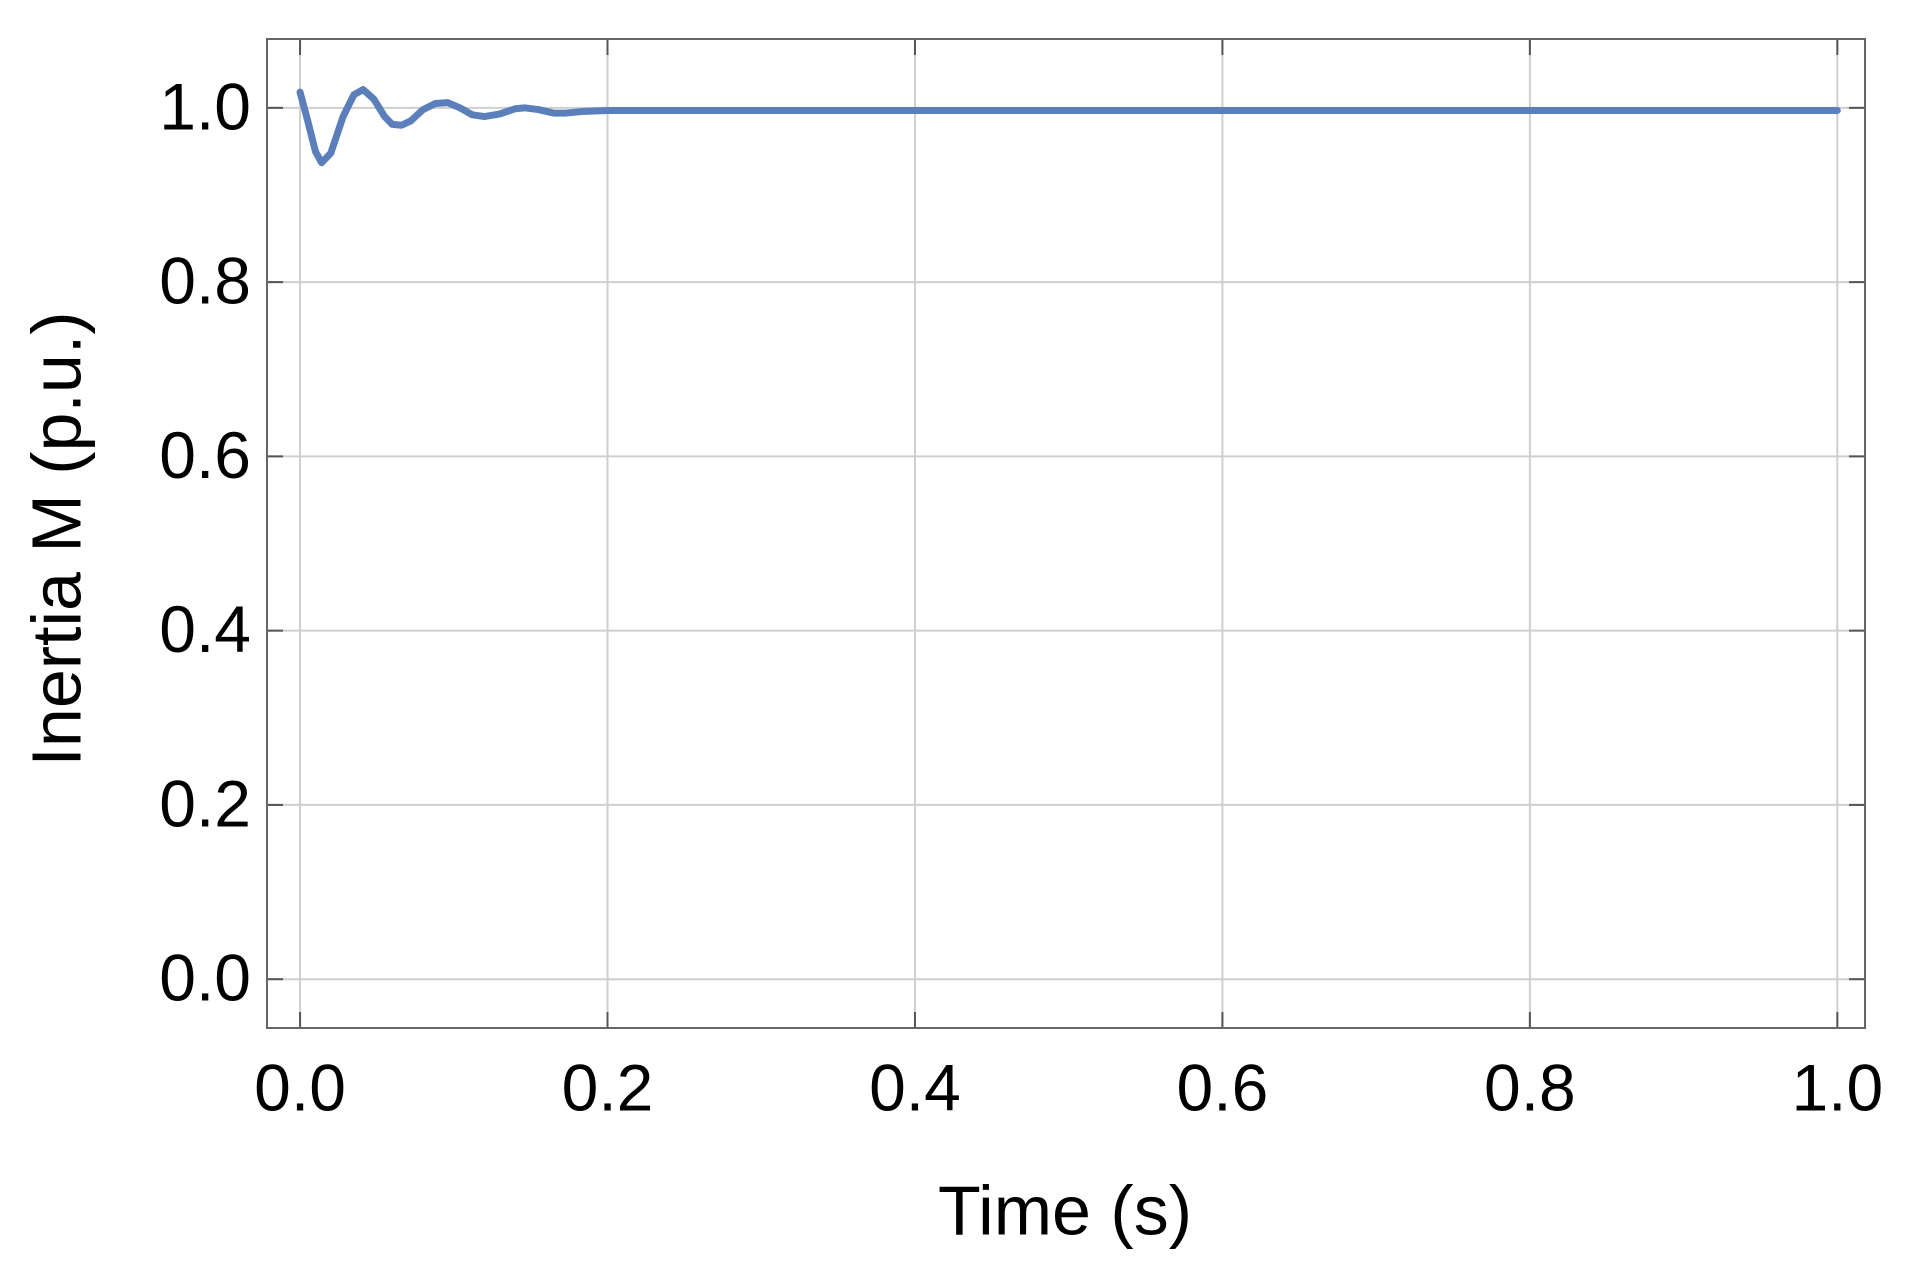  I want to click on x-axis-title: Time (s), so click(1065, 1210).